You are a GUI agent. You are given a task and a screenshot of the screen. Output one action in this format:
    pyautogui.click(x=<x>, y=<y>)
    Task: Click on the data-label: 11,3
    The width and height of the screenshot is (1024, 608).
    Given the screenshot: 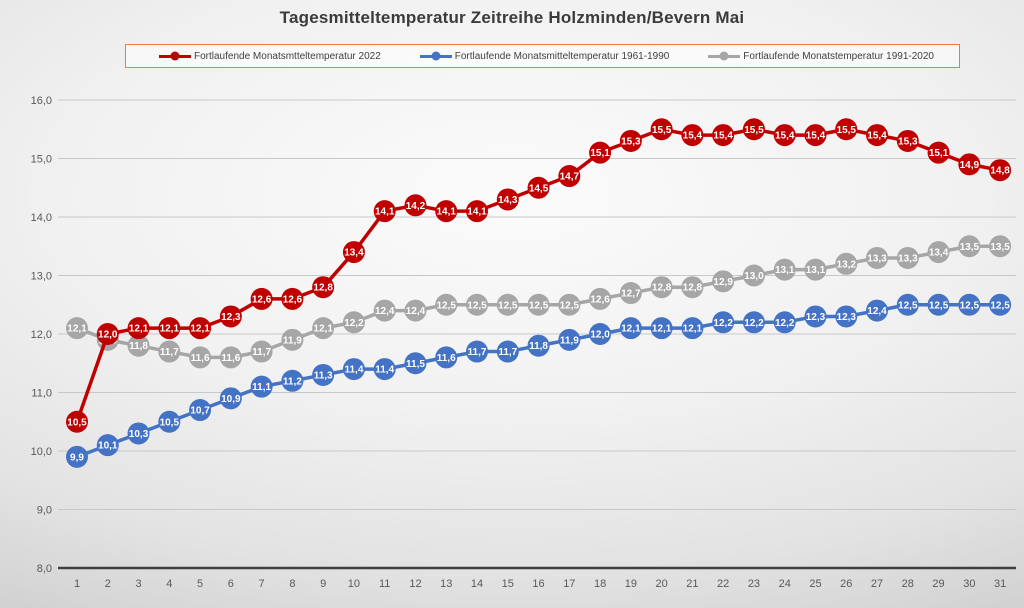 What is the action you would take?
    pyautogui.click(x=323, y=375)
    